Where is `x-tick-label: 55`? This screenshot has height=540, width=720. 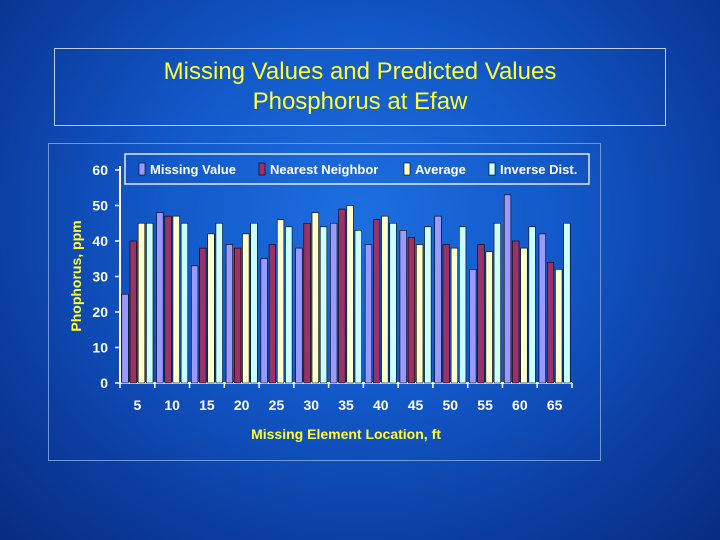
x-tick-label: 55 is located at coordinates (485, 405).